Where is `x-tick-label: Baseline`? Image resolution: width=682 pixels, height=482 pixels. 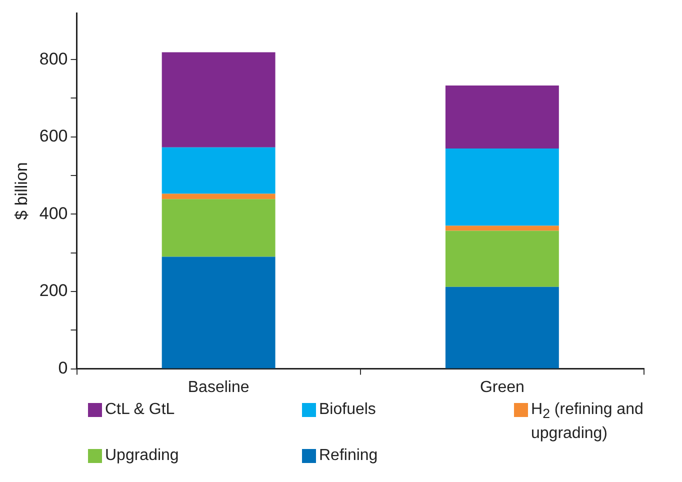 x-tick-label: Baseline is located at coordinates (219, 387).